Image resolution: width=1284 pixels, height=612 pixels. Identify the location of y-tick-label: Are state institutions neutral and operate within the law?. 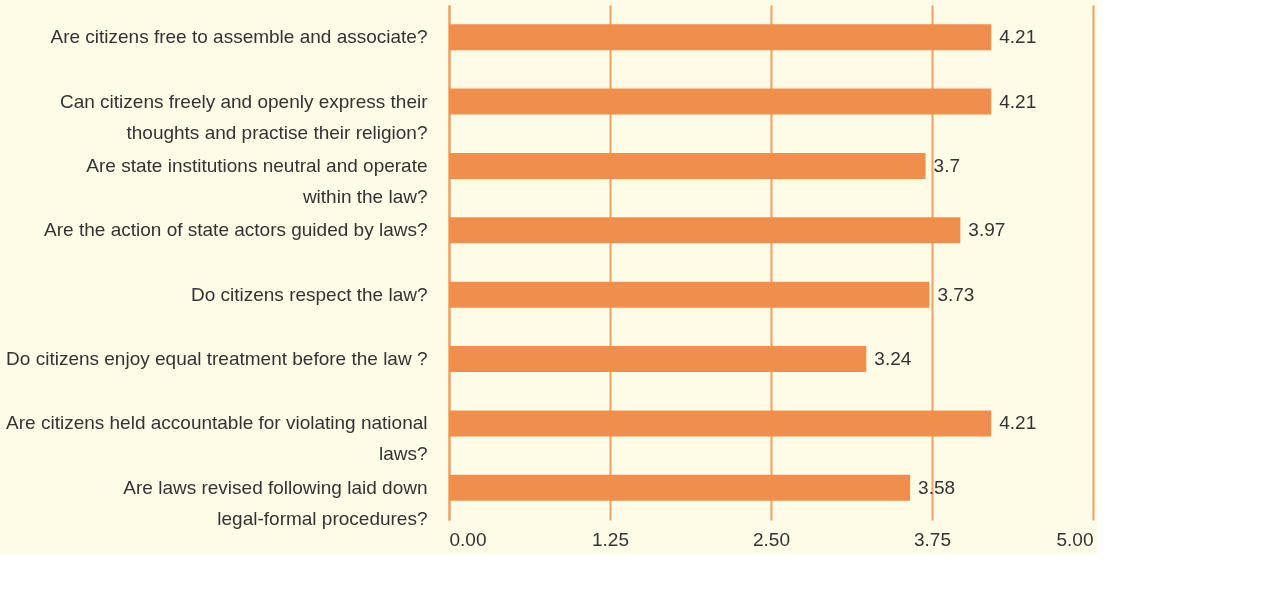
(257, 180).